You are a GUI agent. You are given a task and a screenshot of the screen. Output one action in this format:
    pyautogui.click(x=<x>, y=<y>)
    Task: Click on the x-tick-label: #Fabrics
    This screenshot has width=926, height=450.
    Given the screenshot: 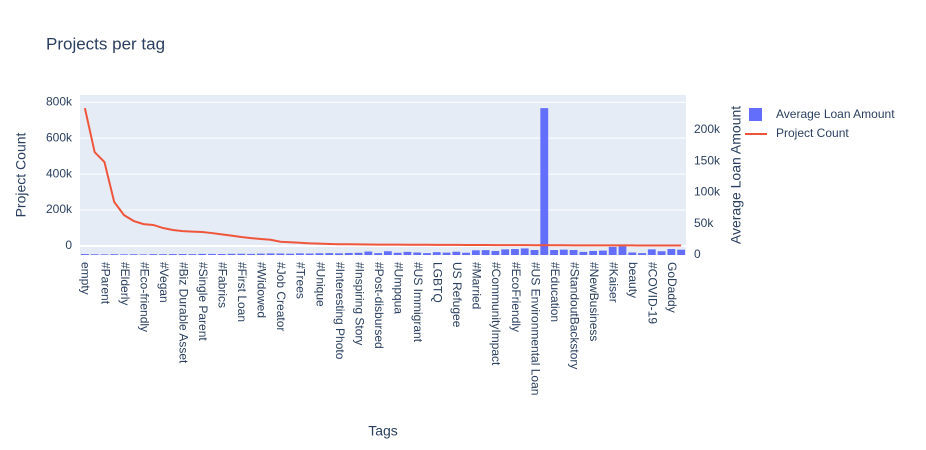 What is the action you would take?
    pyautogui.click(x=223, y=285)
    